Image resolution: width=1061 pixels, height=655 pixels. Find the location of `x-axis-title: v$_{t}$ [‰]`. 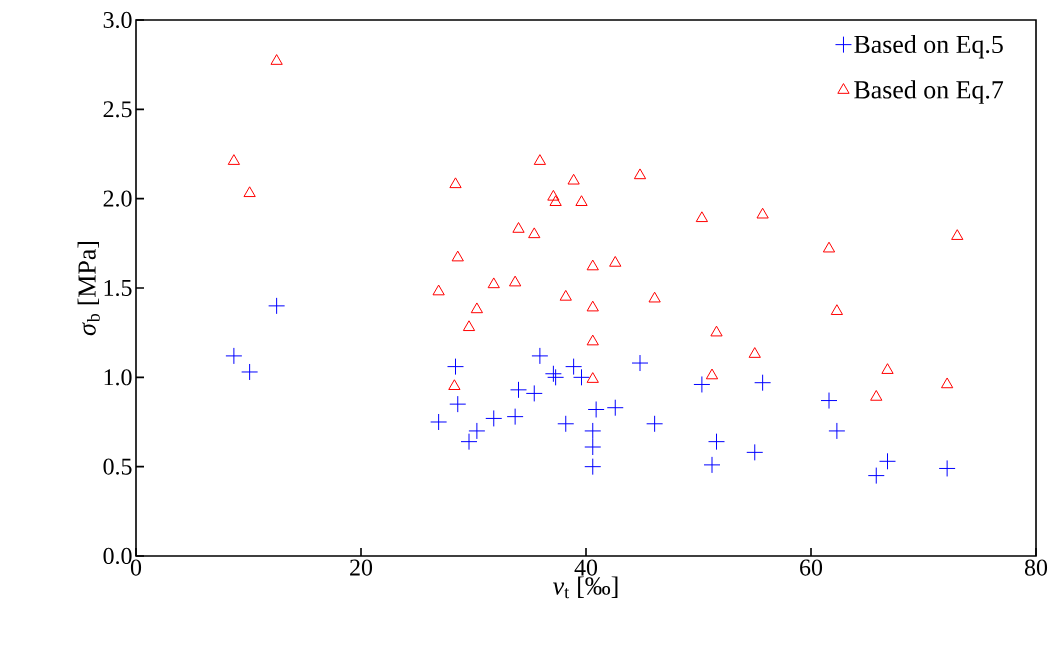

x-axis-title: v$_{t}$ [‰] is located at coordinates (585, 587).